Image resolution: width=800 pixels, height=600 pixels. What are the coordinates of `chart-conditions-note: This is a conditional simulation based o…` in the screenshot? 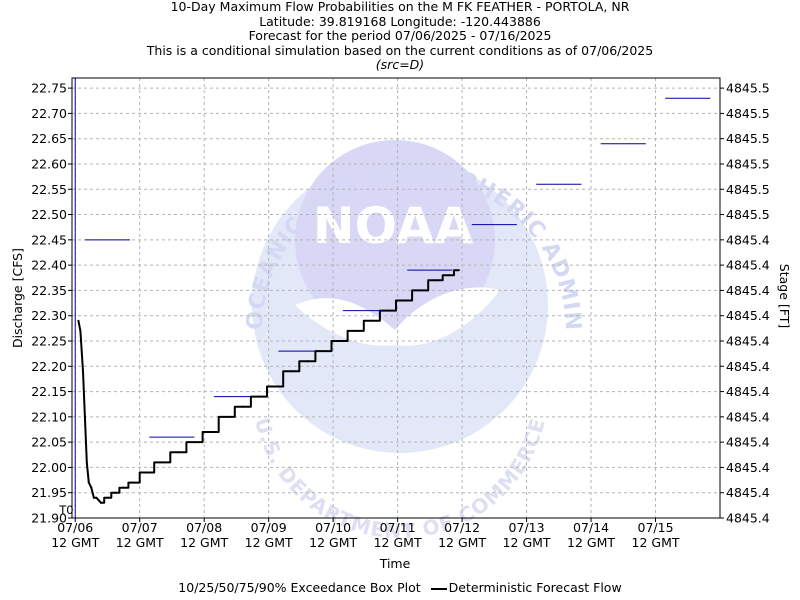 It's located at (400, 50).